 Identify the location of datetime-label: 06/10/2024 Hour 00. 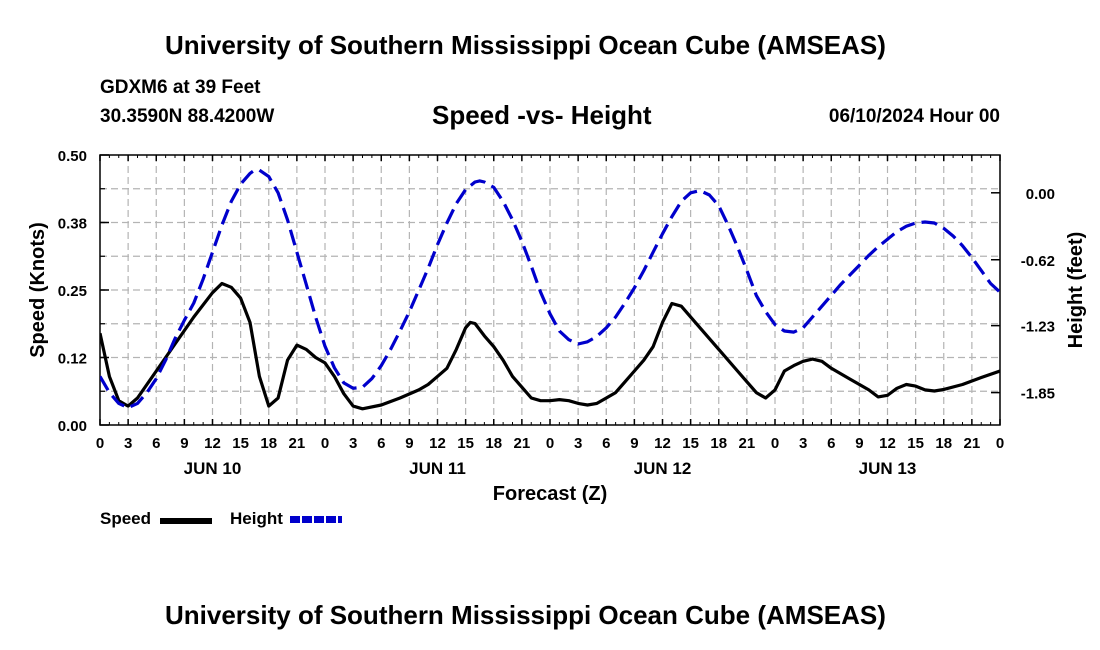
(914, 116).